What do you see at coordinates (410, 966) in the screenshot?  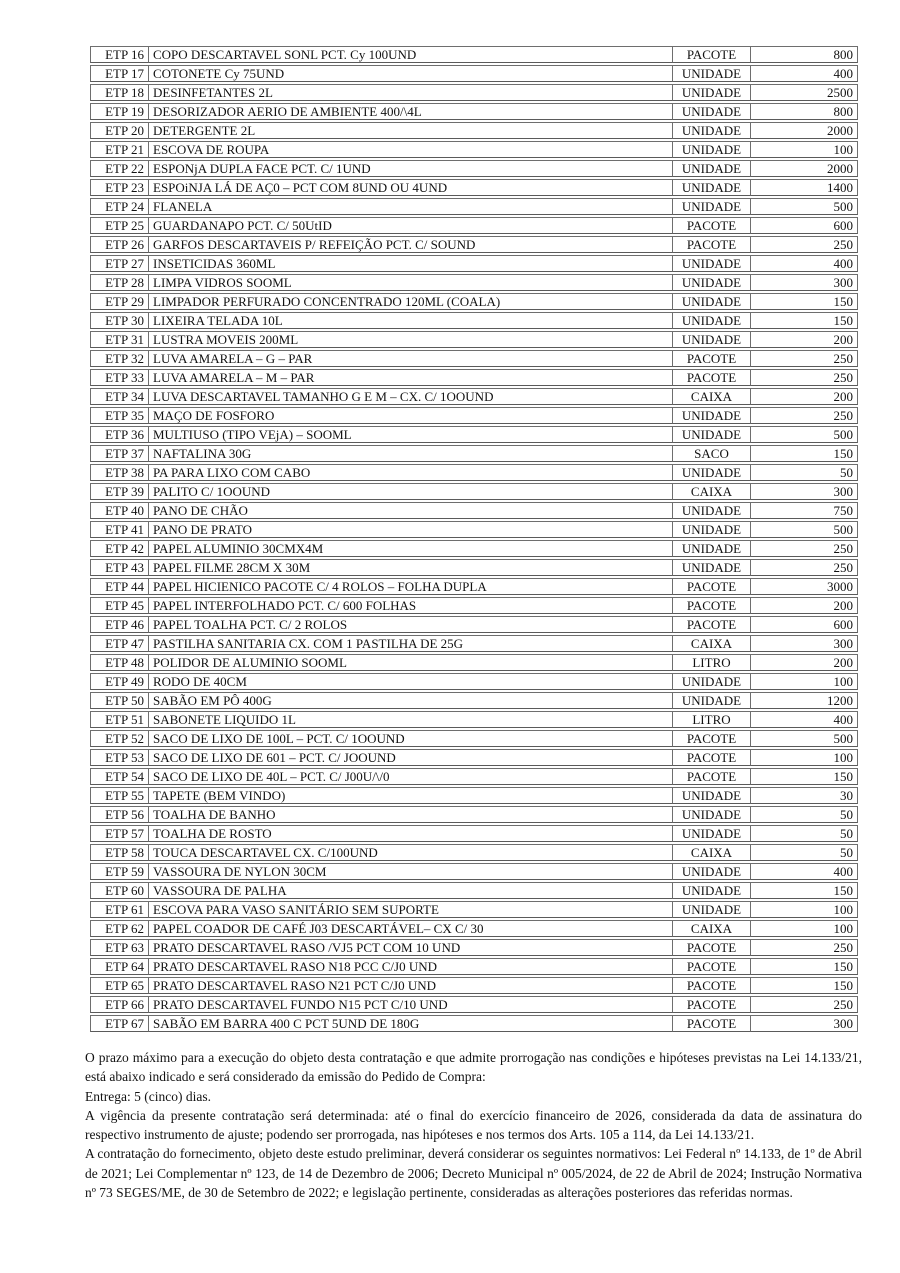 I see `item-desc-cell: PRATO DESCARTAVEL RASO N18 PCC C/J0 UND` at bounding box center [410, 966].